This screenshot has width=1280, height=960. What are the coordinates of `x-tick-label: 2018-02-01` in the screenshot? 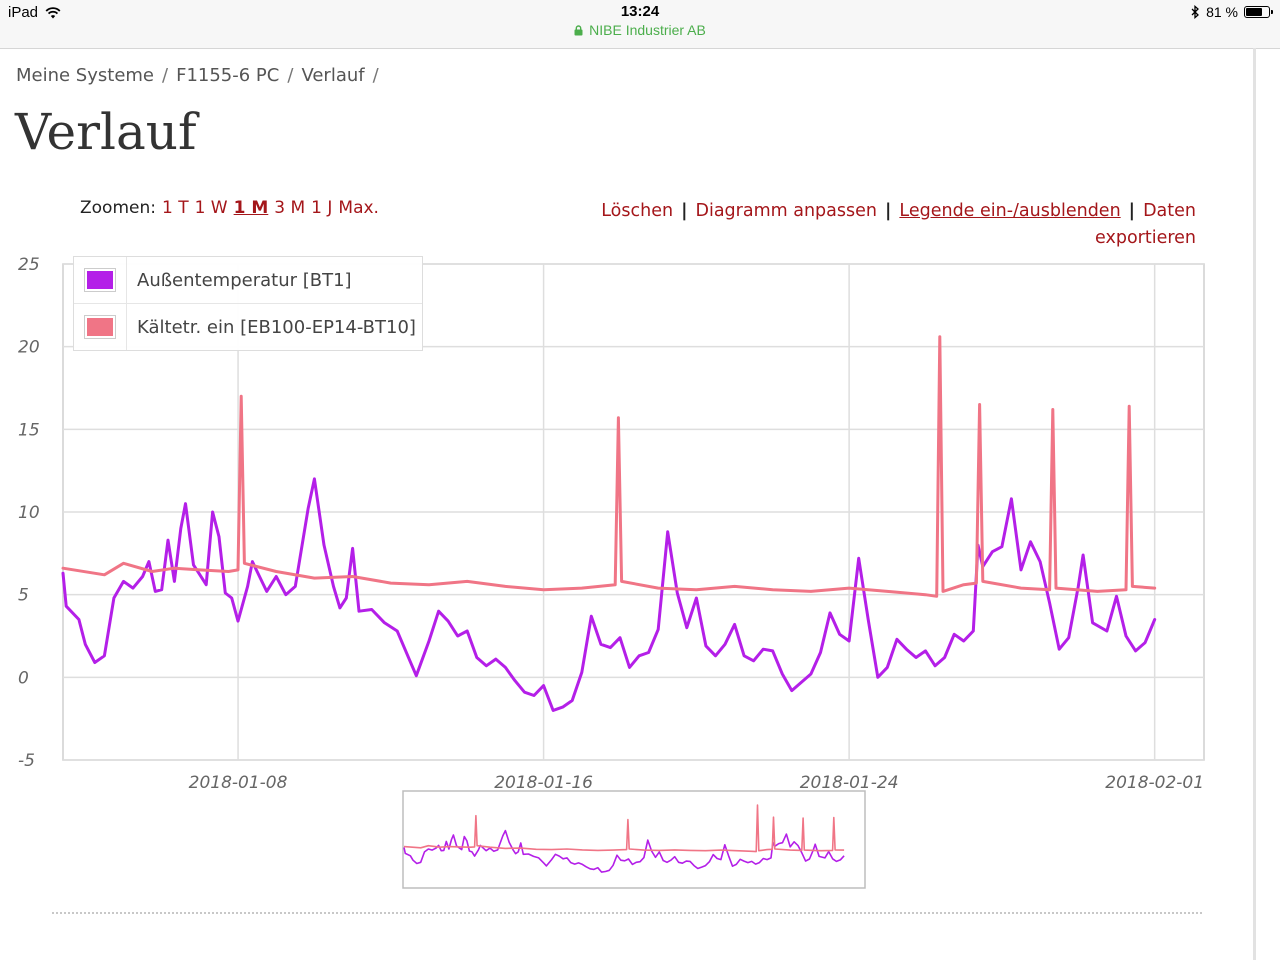 It's located at (1154, 783).